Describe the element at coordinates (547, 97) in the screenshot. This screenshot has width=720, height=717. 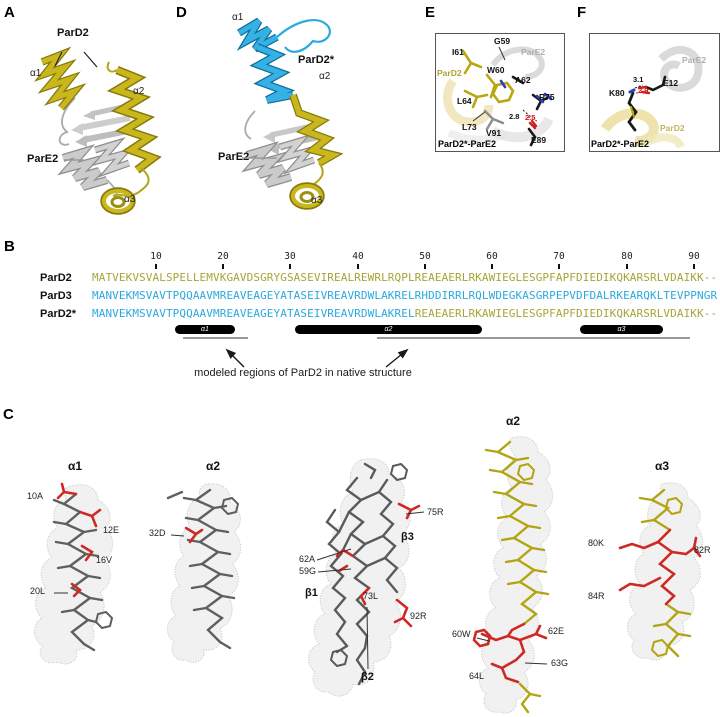
I see `residue-label-r75: R75` at that location.